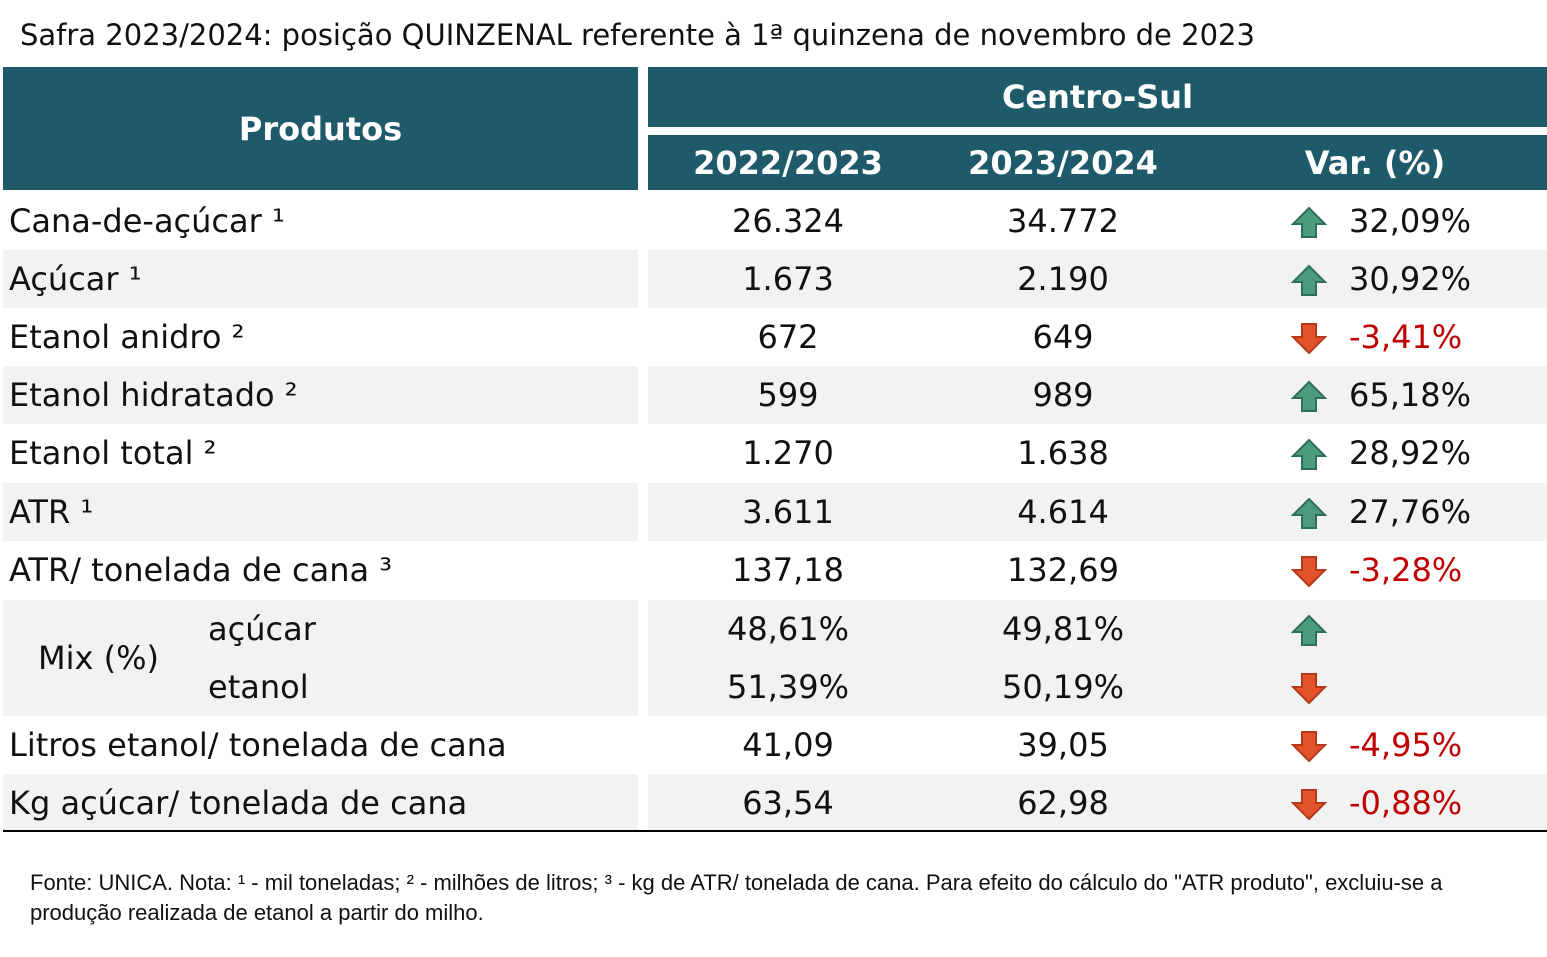  I want to click on row-label: etanol, so click(258, 687).